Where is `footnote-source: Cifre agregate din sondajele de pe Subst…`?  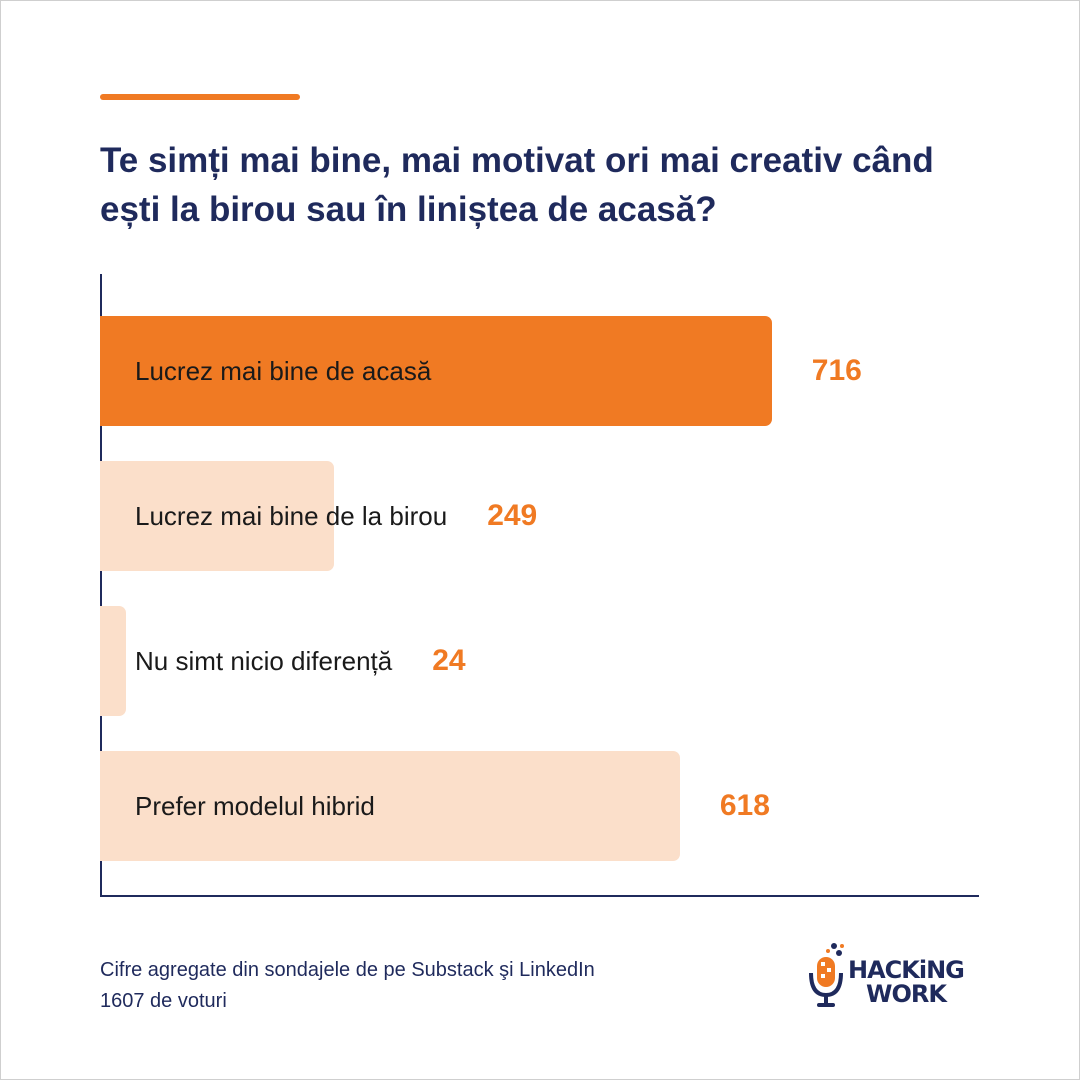
footnote-source: Cifre agregate din sondajele de pe Subst… is located at coordinates (347, 970).